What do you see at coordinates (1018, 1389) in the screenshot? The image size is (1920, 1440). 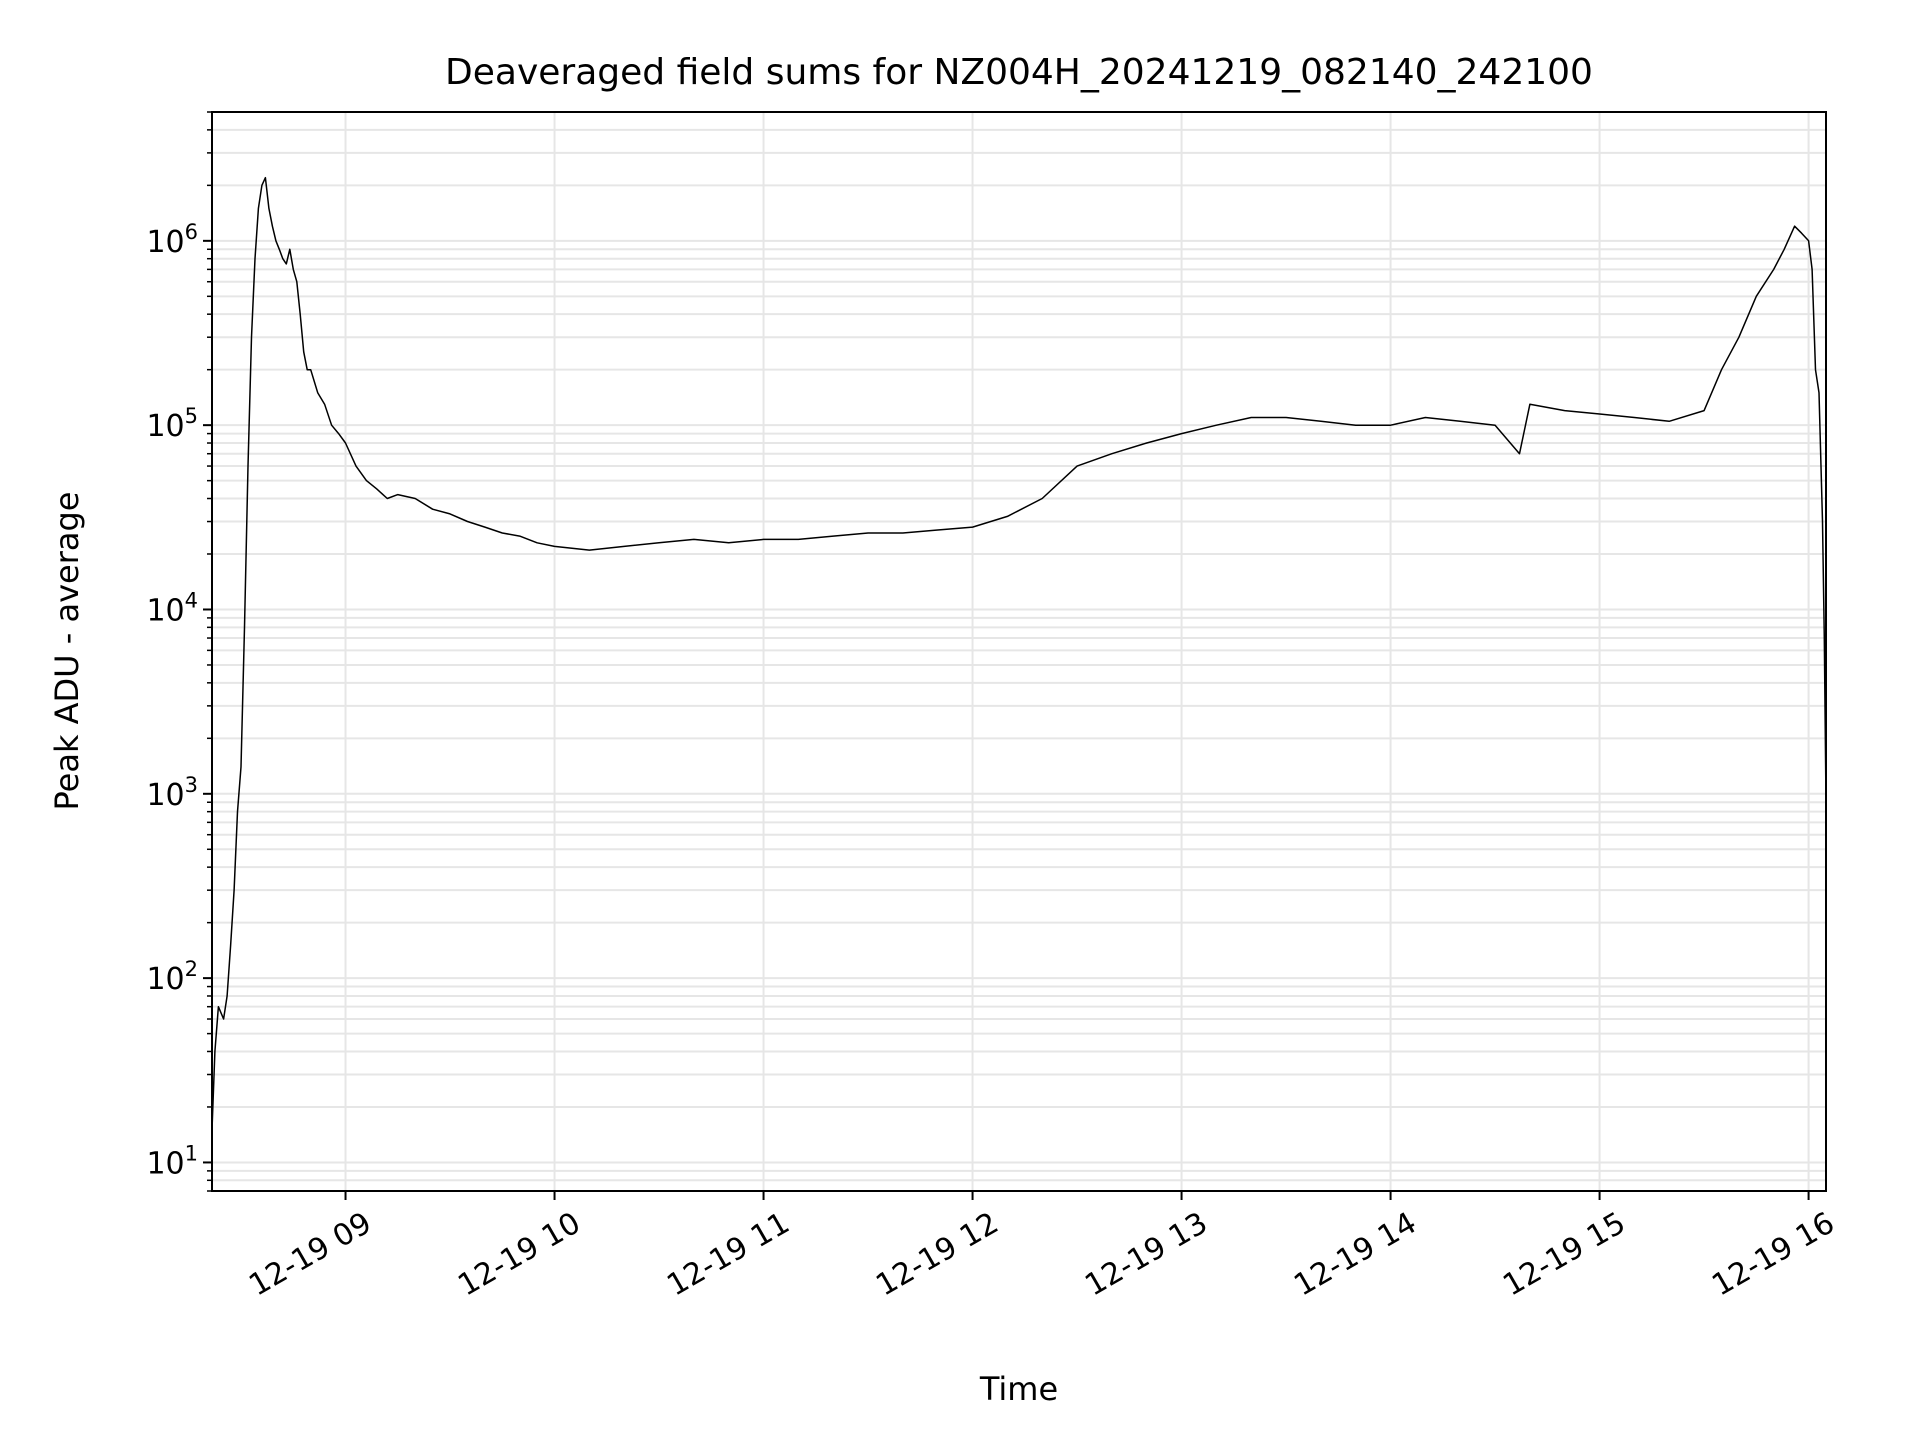 I see `x-axis-label: Time` at bounding box center [1018, 1389].